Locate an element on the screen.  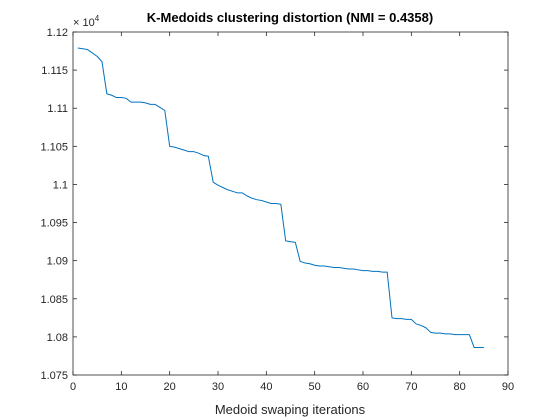
y-tick-label: 1.1 is located at coordinates (60, 185).